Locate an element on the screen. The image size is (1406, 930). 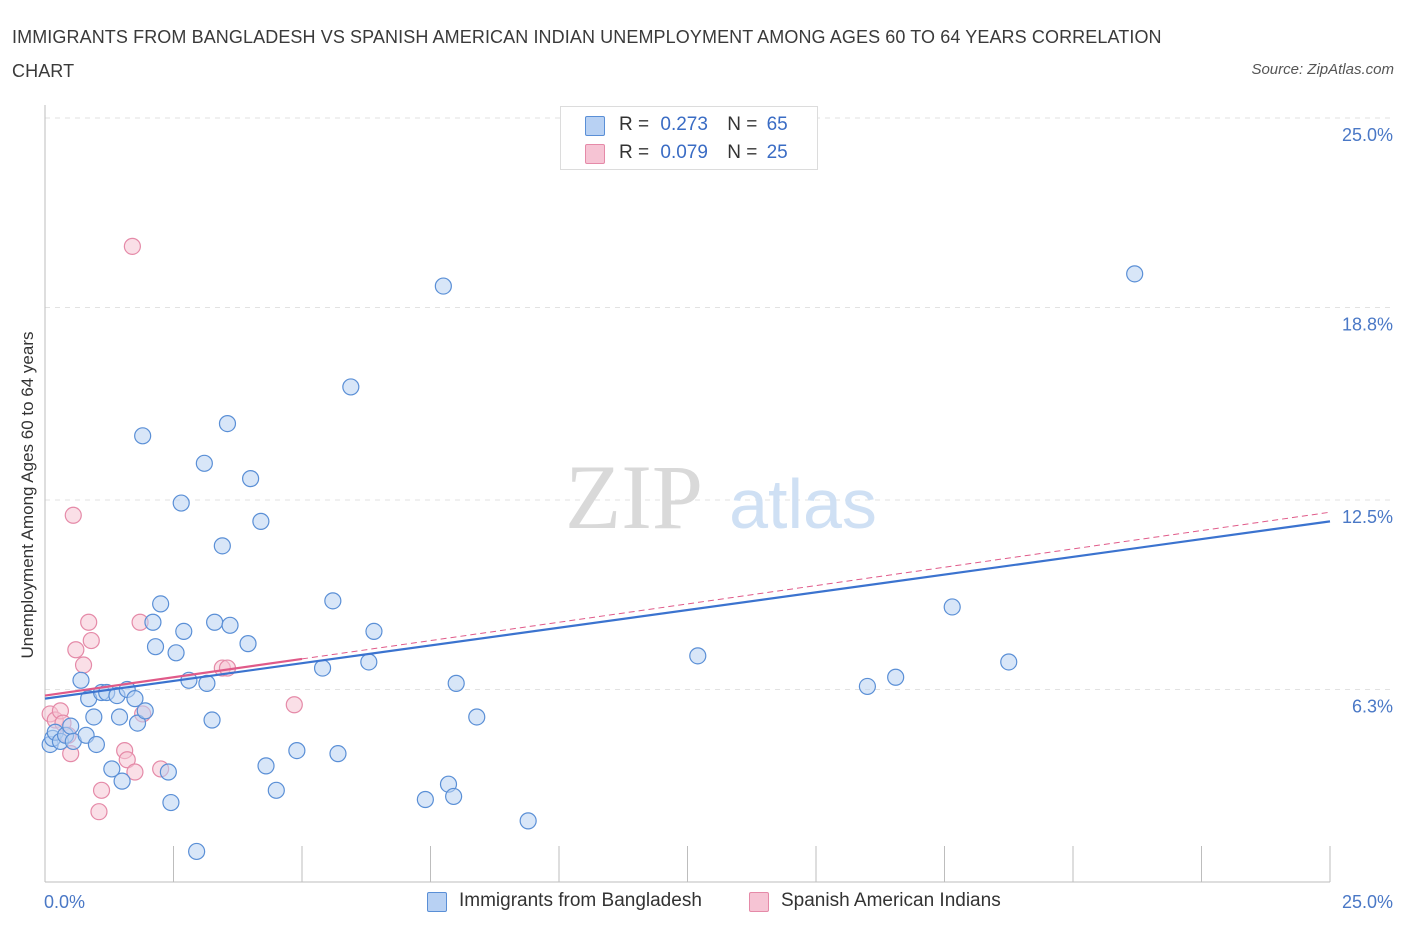
watermark-zip: ZIP is located at coordinates (634, 497).